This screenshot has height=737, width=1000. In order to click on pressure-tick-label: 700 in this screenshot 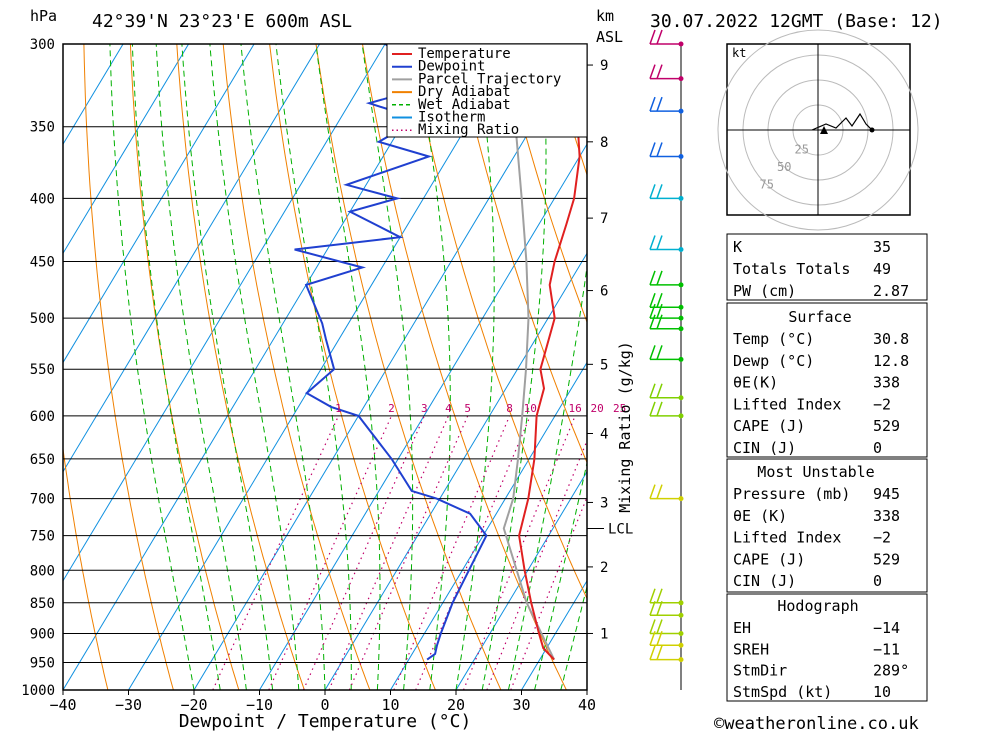, I will do `click(42, 500)`.